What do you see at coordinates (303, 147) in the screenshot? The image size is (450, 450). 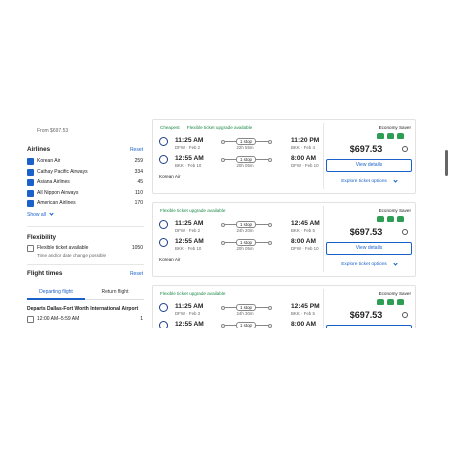 I see `arrive-info: BKK · Feb 4` at bounding box center [303, 147].